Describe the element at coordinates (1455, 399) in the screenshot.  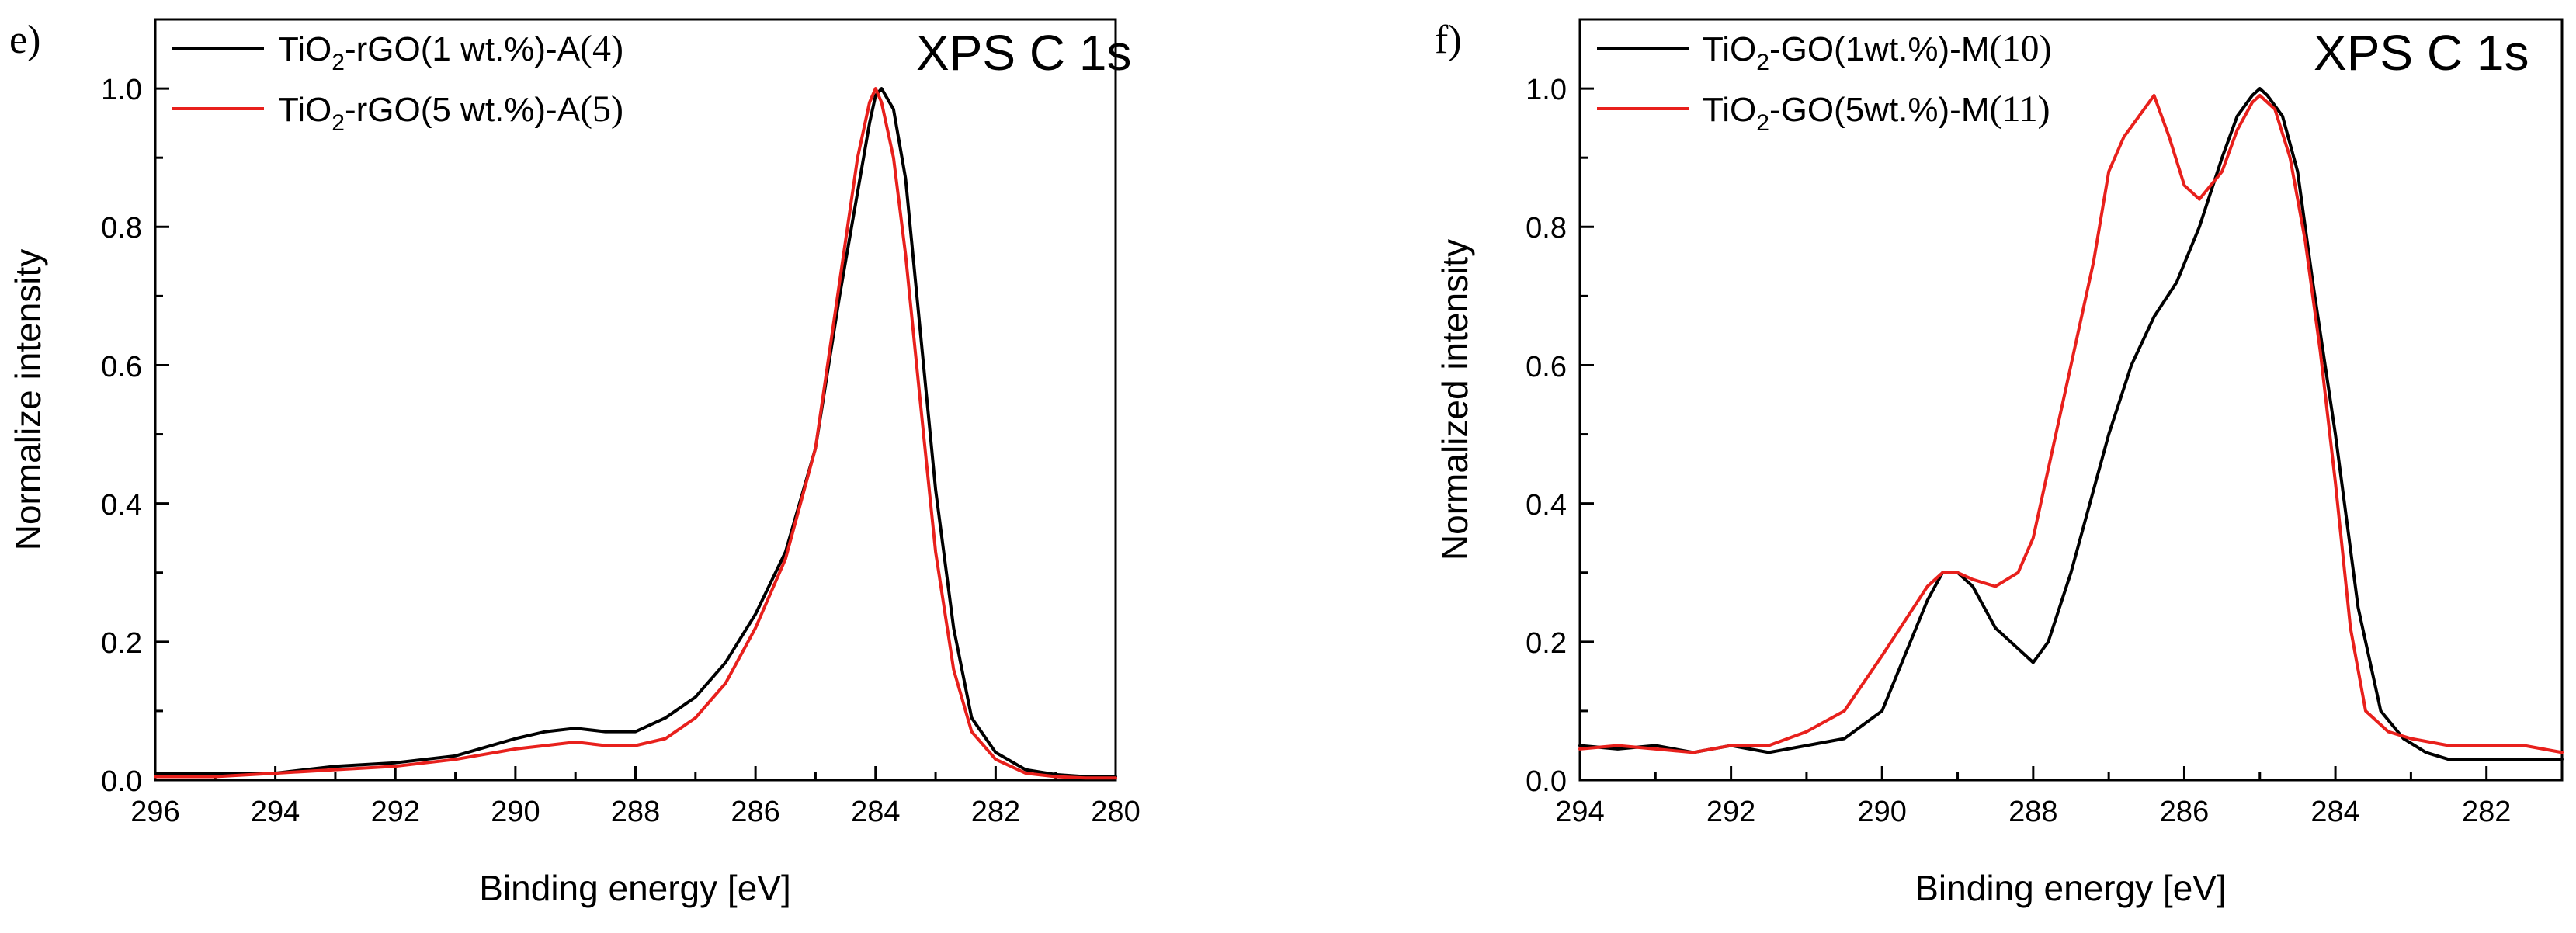
I see `panel-f-y-axis-label: Normalized intensity` at that location.